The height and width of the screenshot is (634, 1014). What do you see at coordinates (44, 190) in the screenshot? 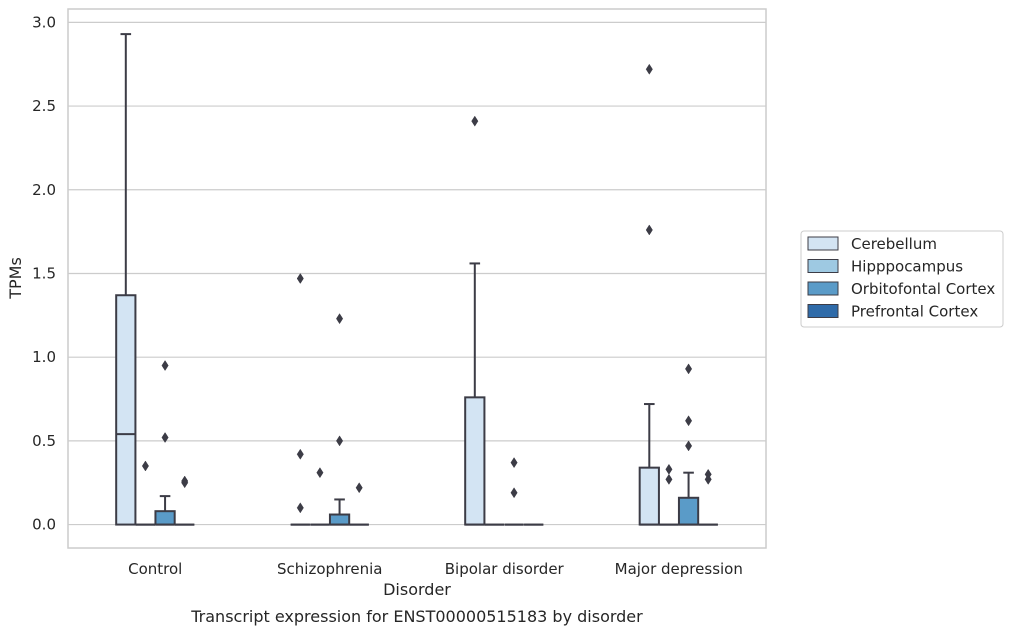
I see `y-tick-label: 2.0` at bounding box center [44, 190].